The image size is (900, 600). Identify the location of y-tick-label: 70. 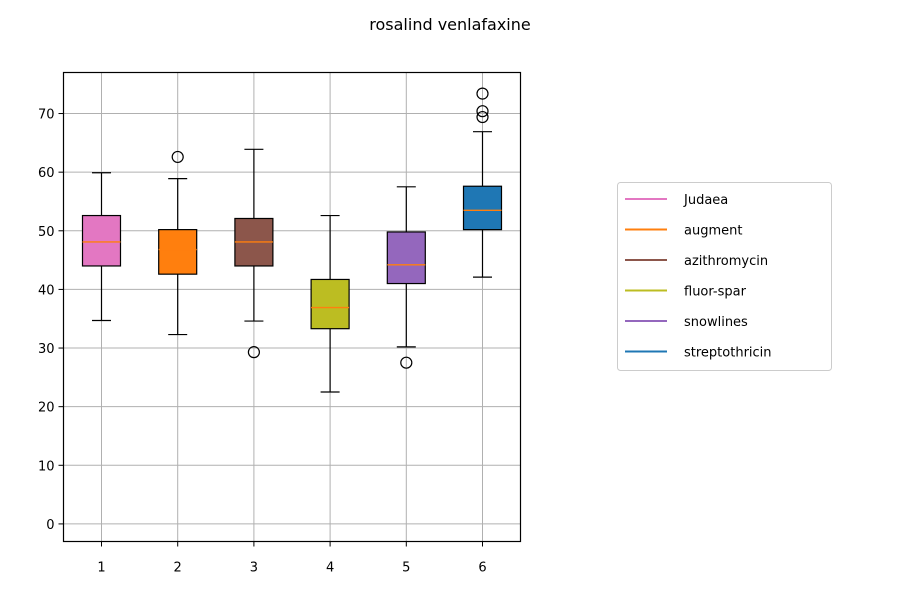
(46, 115).